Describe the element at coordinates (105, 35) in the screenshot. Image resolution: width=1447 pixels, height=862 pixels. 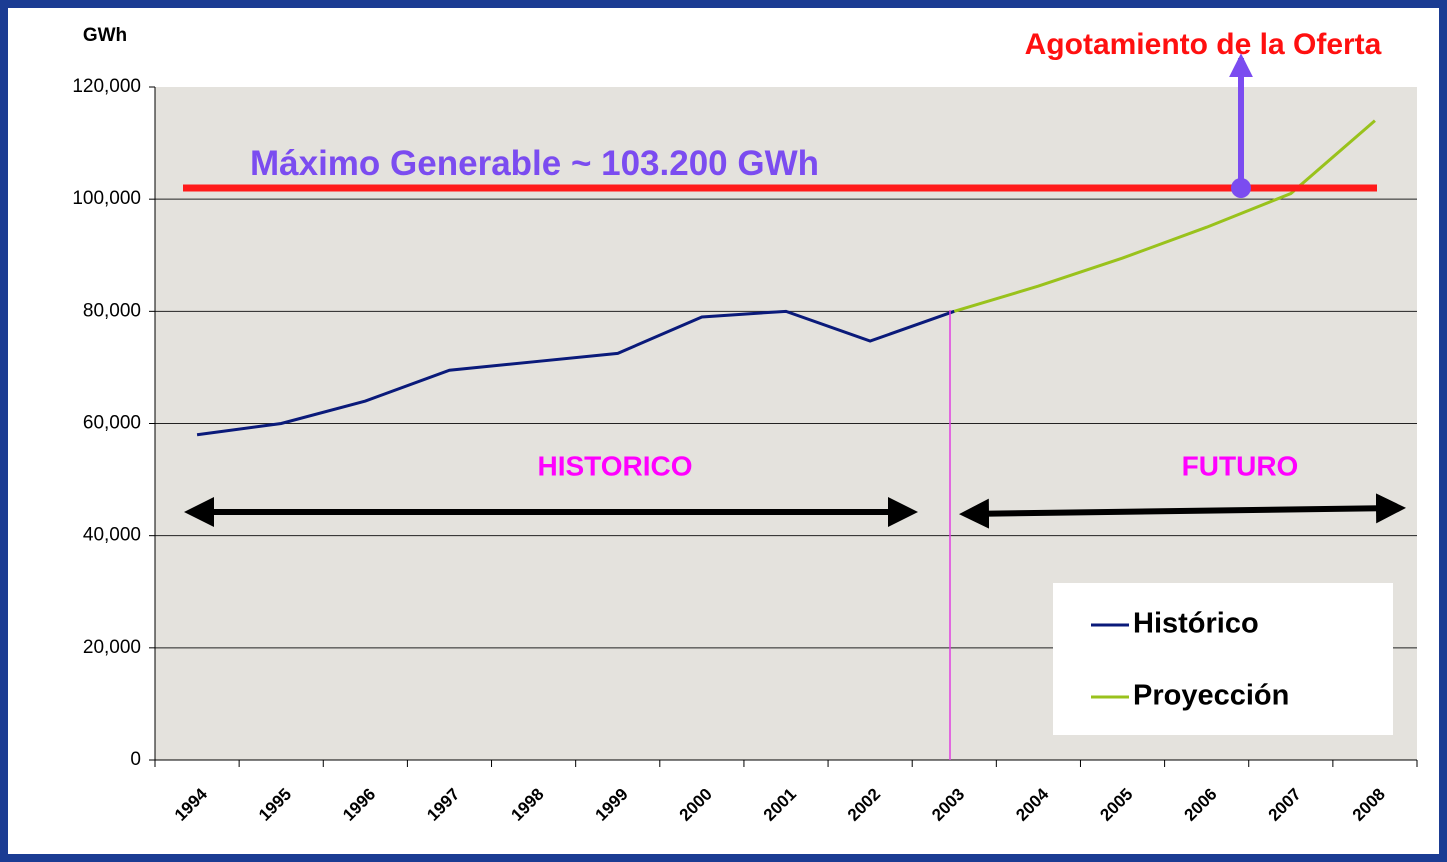
I see `y-axis-label: GWh` at that location.